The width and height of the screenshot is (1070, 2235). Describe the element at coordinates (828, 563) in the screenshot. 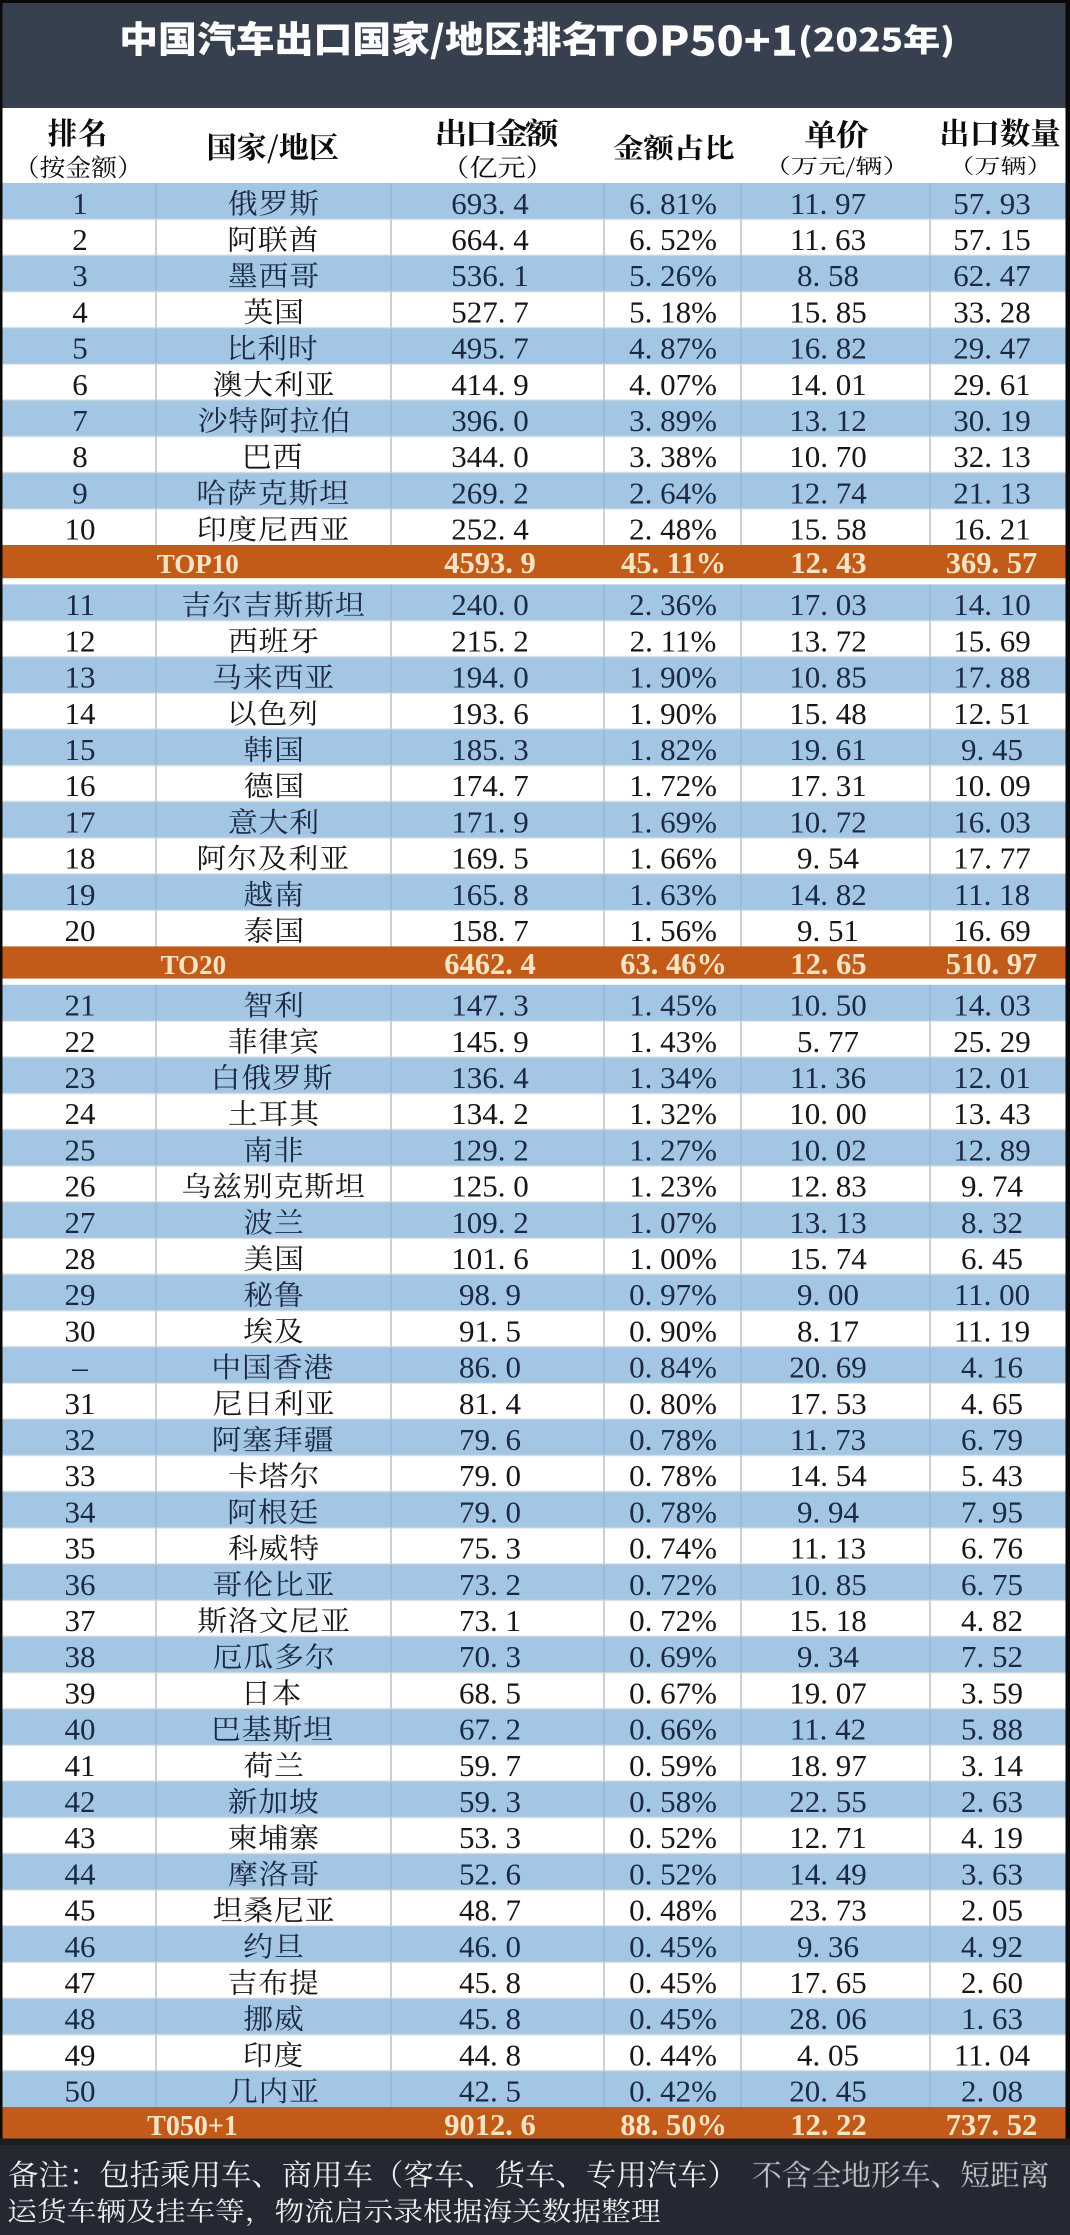

I see `svg-text: 12. 43` at that location.